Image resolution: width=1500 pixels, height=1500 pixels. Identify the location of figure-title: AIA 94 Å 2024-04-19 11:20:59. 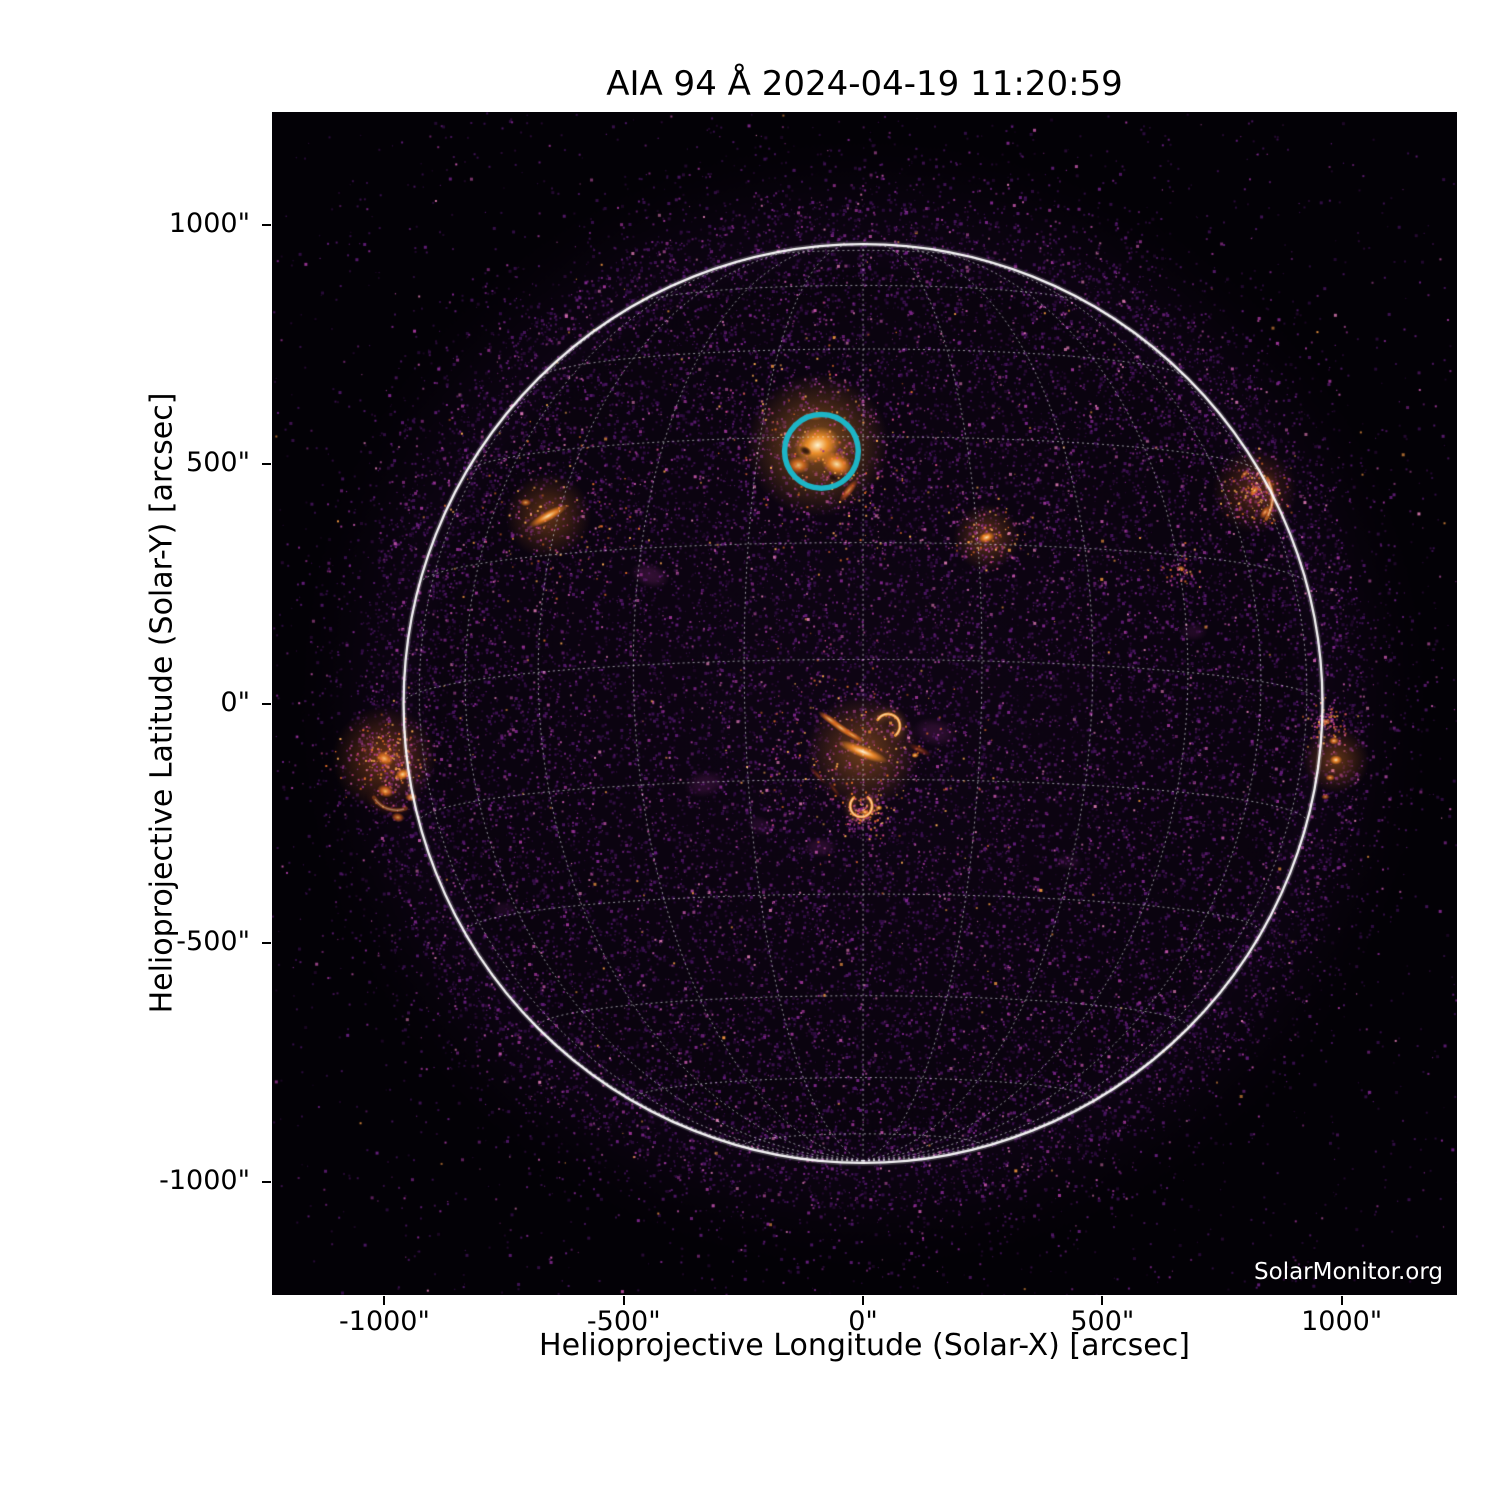
(864, 84).